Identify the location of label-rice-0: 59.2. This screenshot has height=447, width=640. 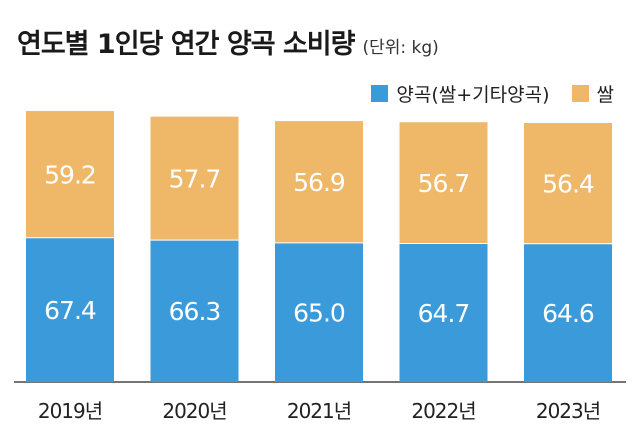
(70, 174).